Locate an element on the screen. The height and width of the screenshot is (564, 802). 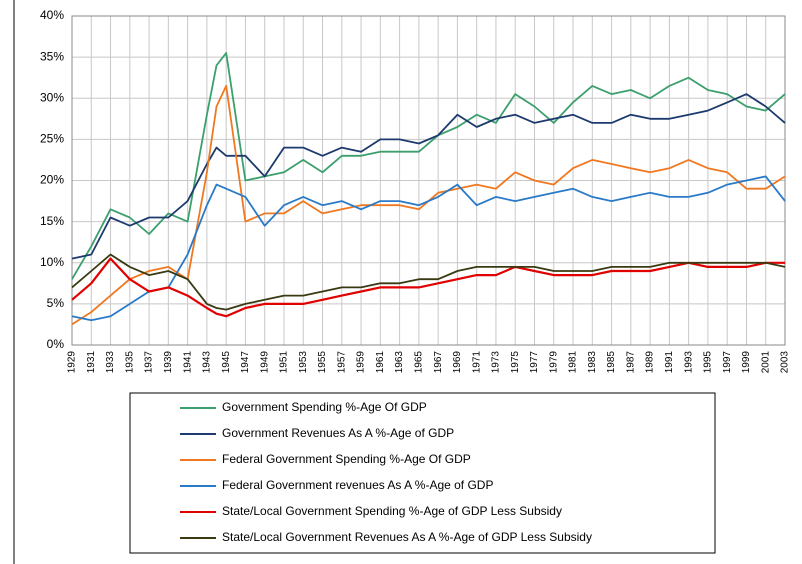
x-tick-label: 1997 is located at coordinates (727, 362).